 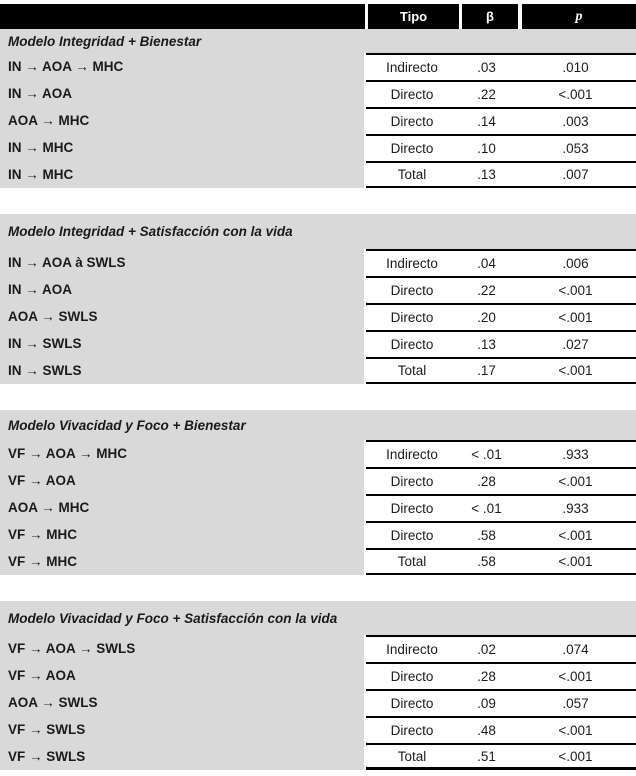 What do you see at coordinates (182, 675) in the screenshot?
I see `path-cell: VF → AOA` at bounding box center [182, 675].